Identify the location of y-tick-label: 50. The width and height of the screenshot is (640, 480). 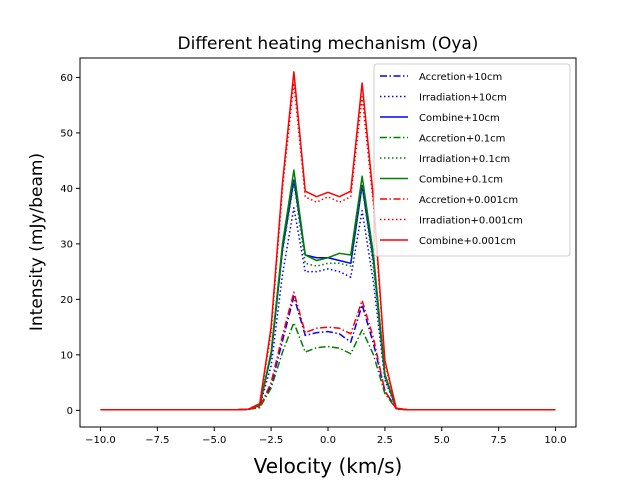
(66, 133).